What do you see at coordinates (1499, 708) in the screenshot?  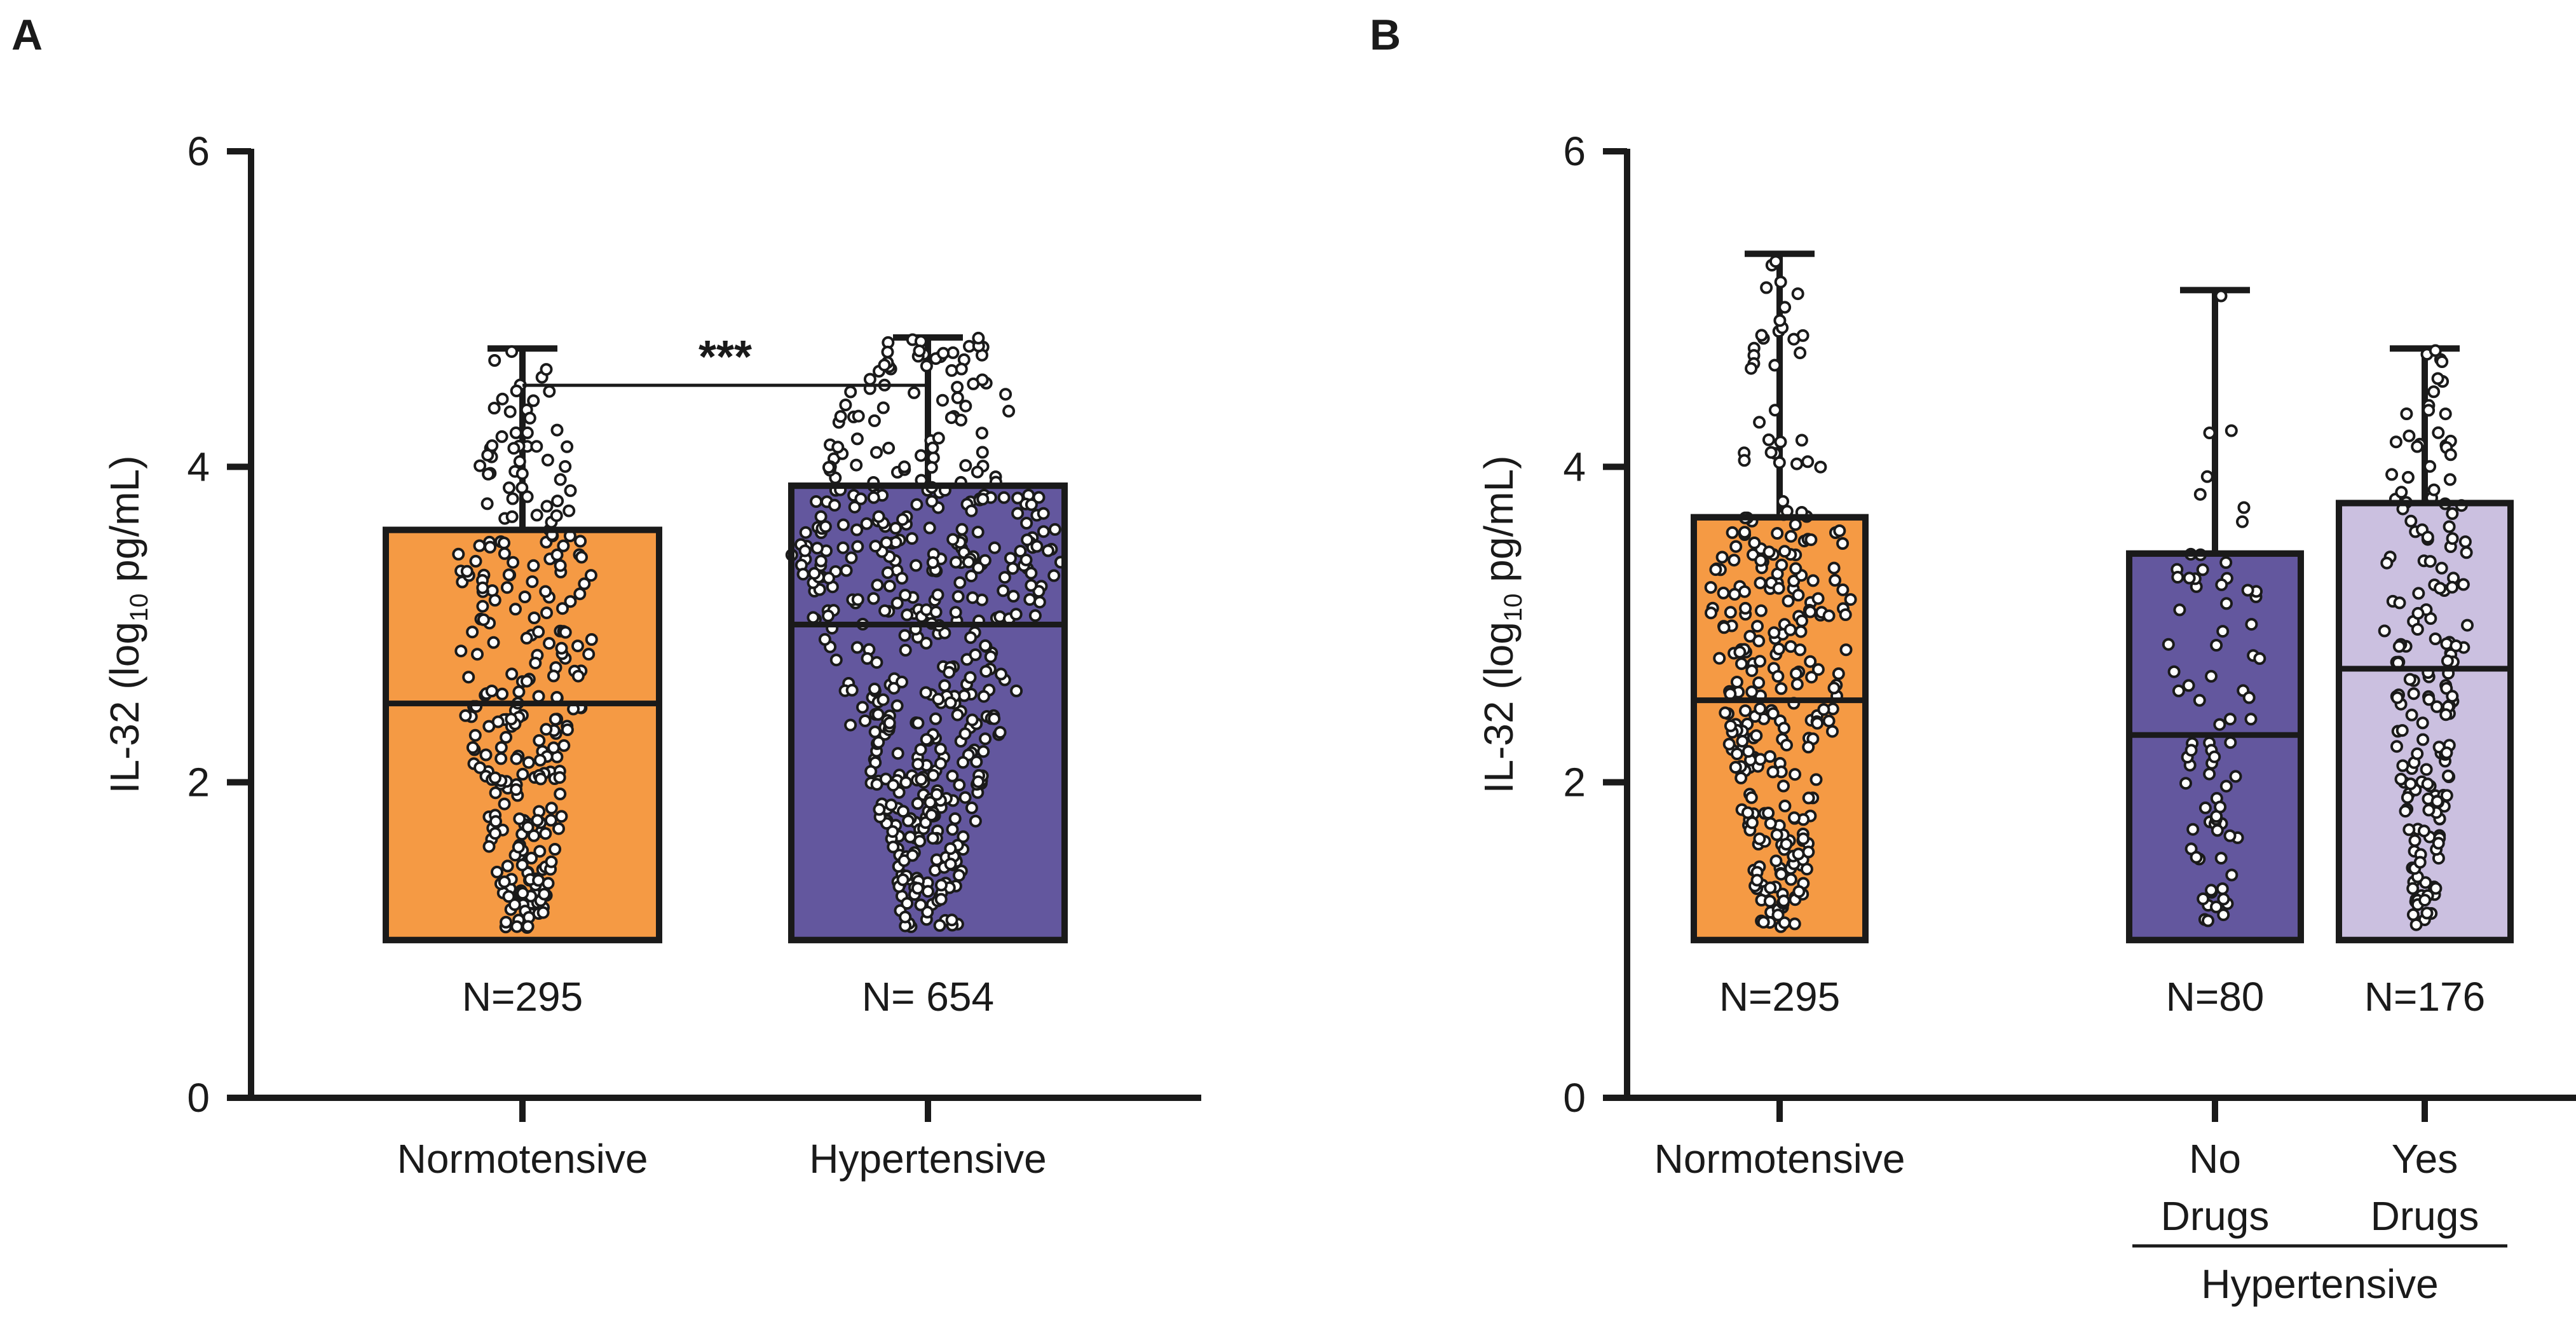 I see `y-axis-label-main: IL-32 (log` at bounding box center [1499, 708].